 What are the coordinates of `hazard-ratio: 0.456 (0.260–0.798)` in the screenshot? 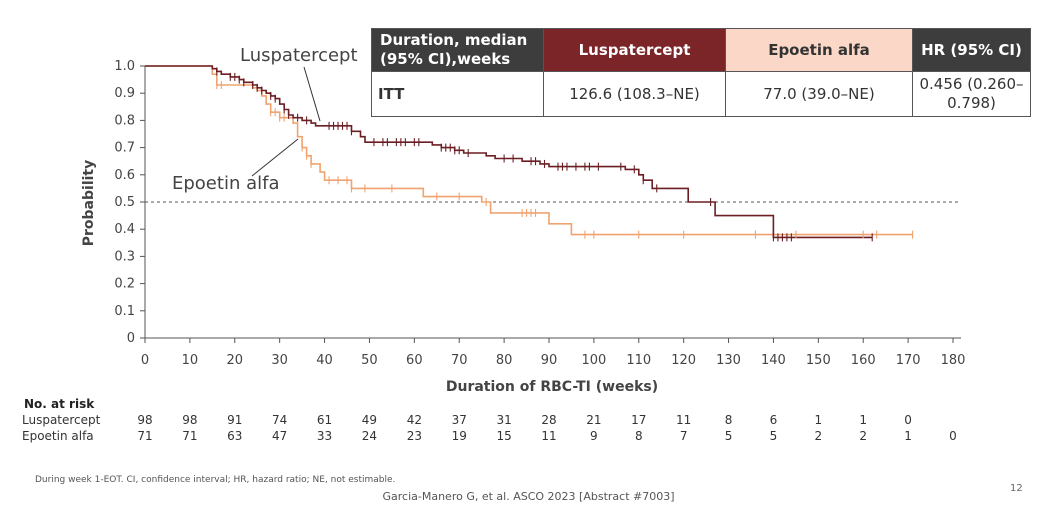 It's located at (971, 94).